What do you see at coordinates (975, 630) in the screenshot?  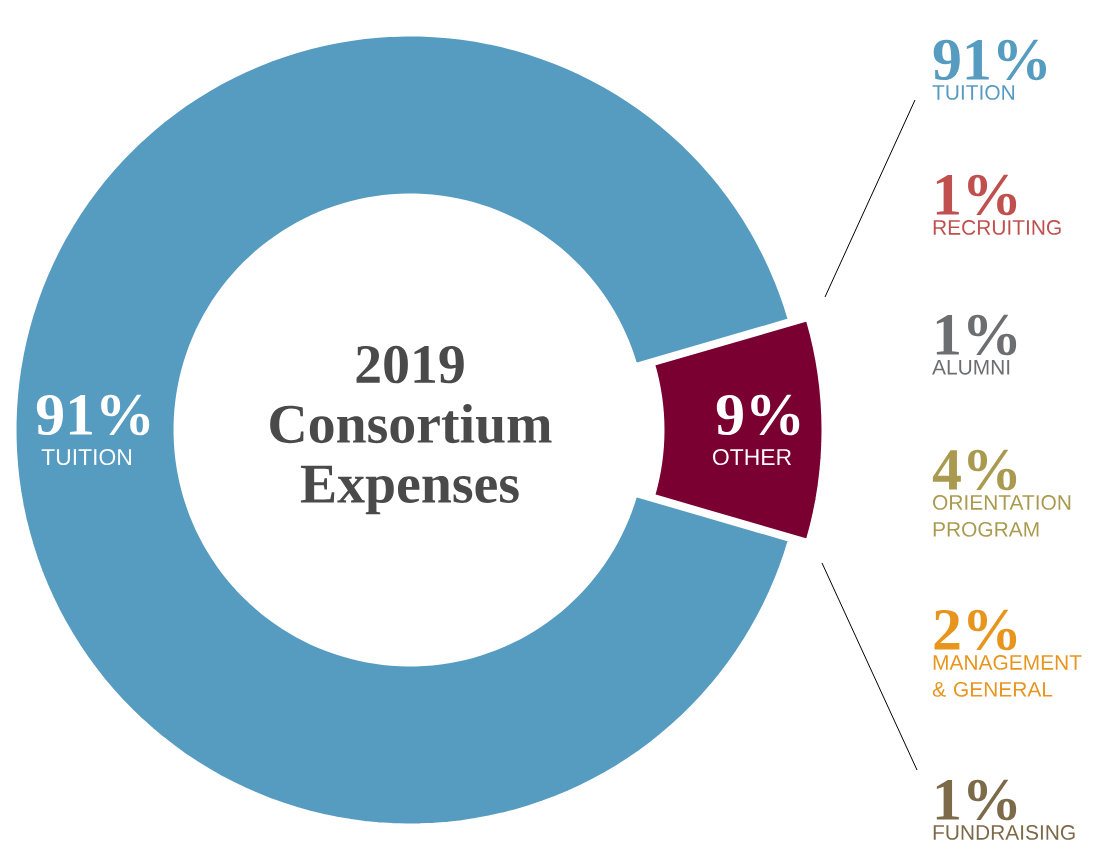 I see `data-label: 2%` at bounding box center [975, 630].